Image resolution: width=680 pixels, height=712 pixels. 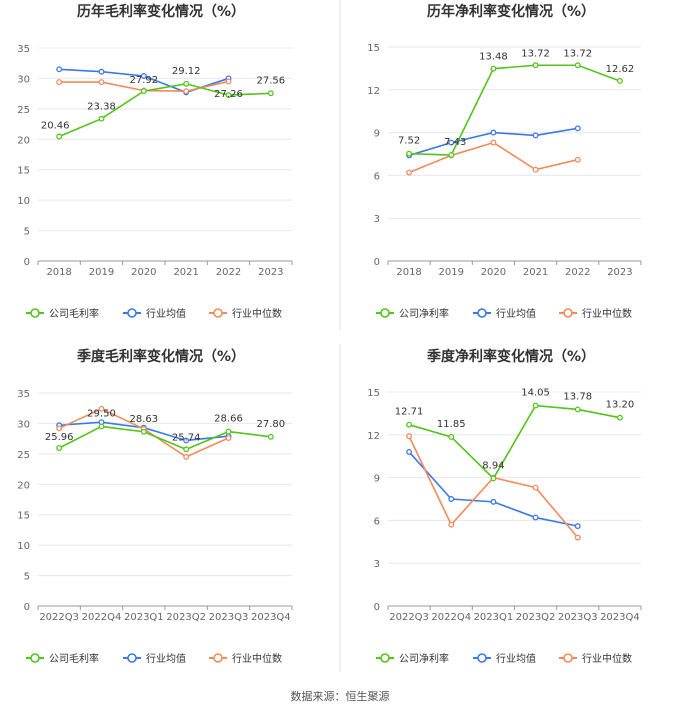 What do you see at coordinates (578, 617) in the screenshot?
I see `x-tick-label: 2023Q3` at bounding box center [578, 617].